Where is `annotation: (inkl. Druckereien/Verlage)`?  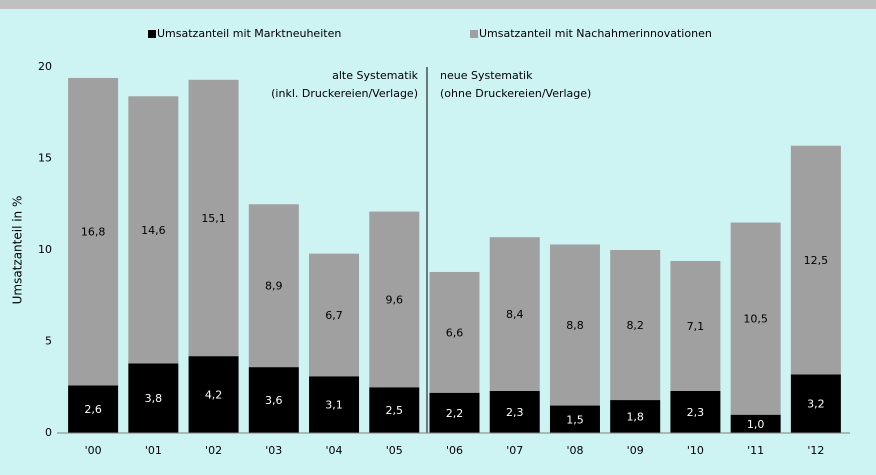
annotation: (inkl. Druckereien/Verlage) is located at coordinates (344, 93).